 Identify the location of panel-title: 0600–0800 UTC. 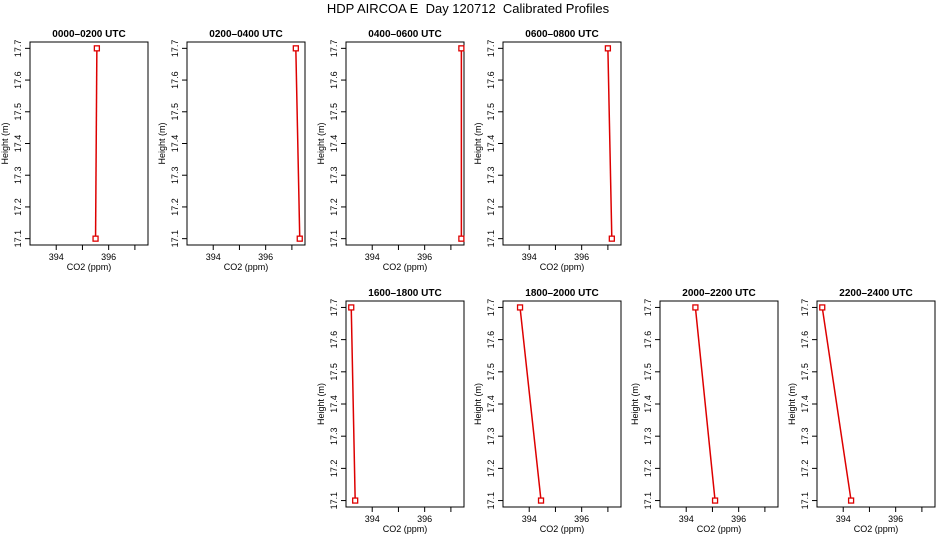
(561, 34).